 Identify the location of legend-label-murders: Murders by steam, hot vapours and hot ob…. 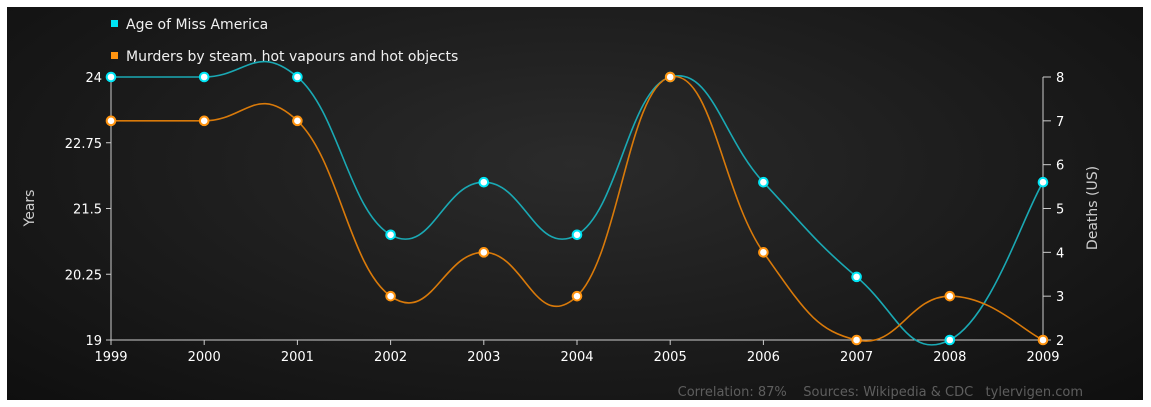
(292, 57).